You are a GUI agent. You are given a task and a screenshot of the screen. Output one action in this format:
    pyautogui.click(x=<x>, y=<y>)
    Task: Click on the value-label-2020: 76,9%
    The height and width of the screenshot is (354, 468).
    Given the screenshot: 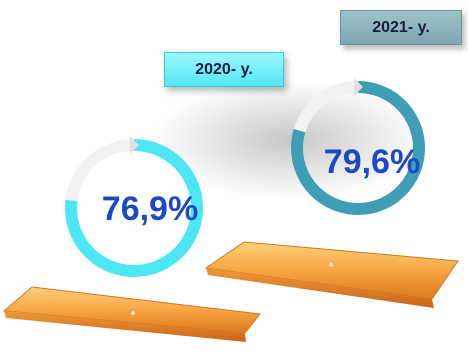 What is the action you would take?
    pyautogui.click(x=150, y=209)
    